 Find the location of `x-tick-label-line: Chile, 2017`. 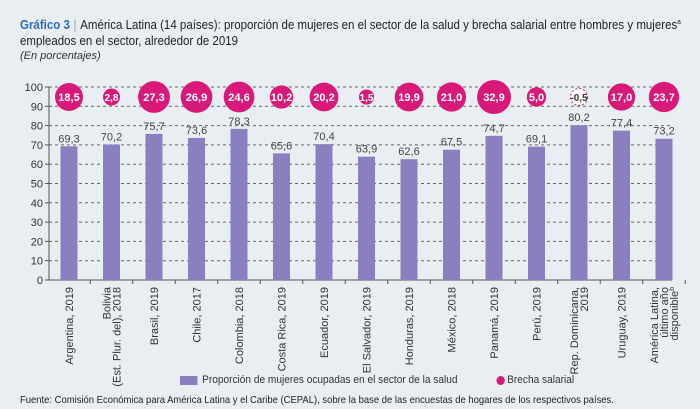

x-tick-label-line: Chile, 2017 is located at coordinates (198, 315).